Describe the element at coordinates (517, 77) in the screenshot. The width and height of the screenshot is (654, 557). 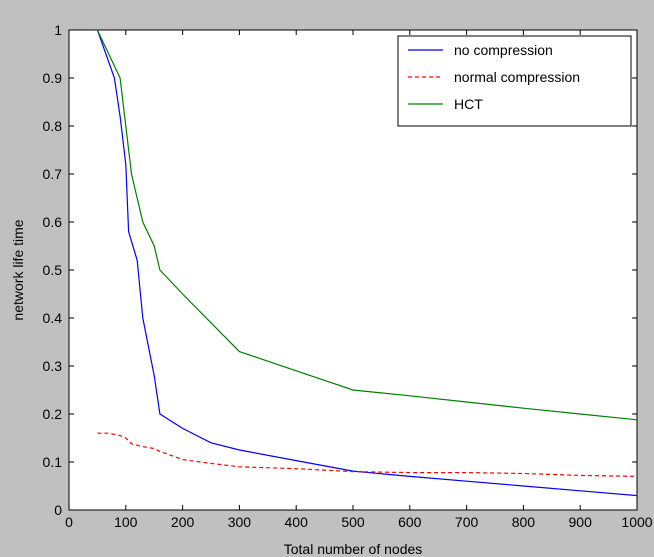
I see `legend-label: normal compression` at that location.